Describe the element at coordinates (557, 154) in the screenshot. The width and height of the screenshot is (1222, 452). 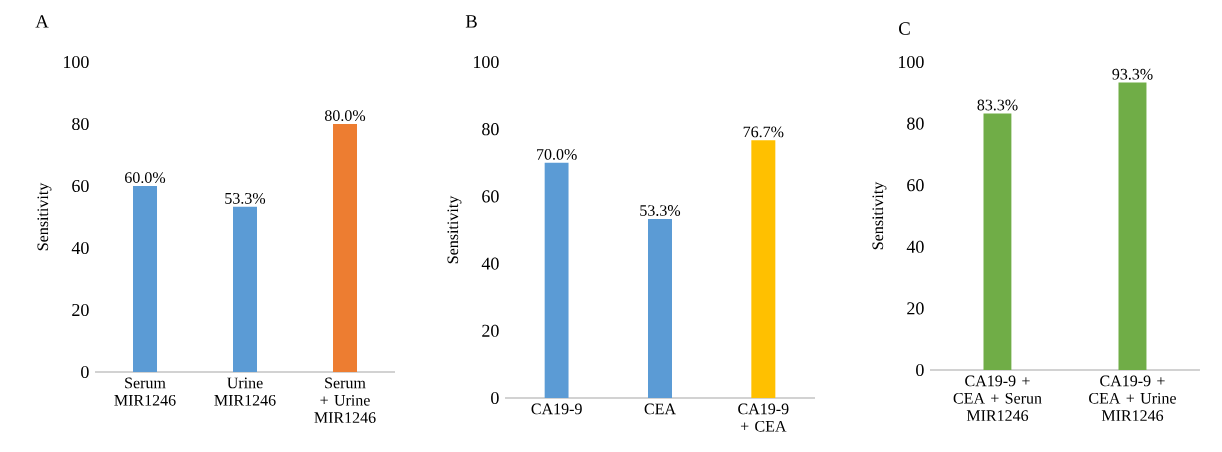
I see `data-label: 70.0%` at that location.